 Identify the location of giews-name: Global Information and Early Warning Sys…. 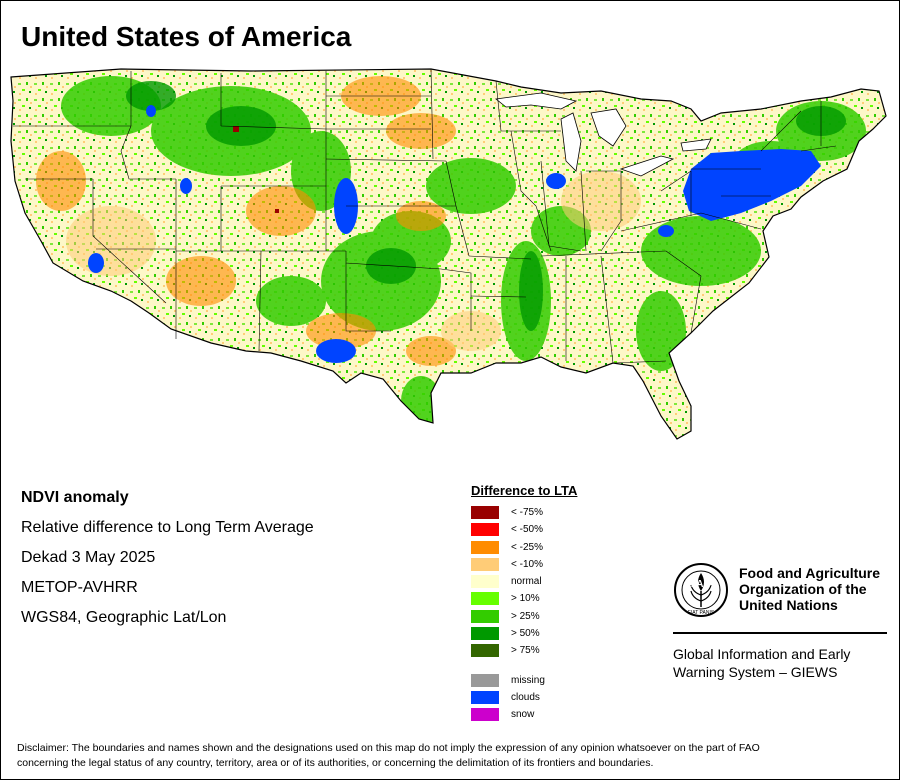
(781, 663).